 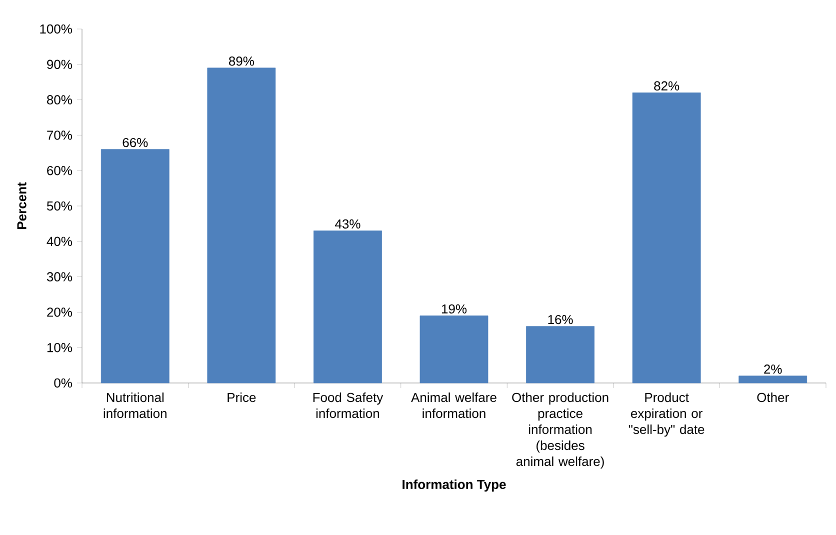 What do you see at coordinates (59, 99) in the screenshot?
I see `y-tick-label: 80%` at bounding box center [59, 99].